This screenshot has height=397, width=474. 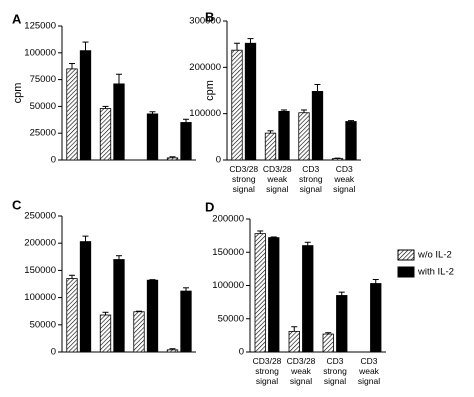 What do you see at coordinates (209, 16) in the screenshot?
I see `panel-label: B` at bounding box center [209, 16].